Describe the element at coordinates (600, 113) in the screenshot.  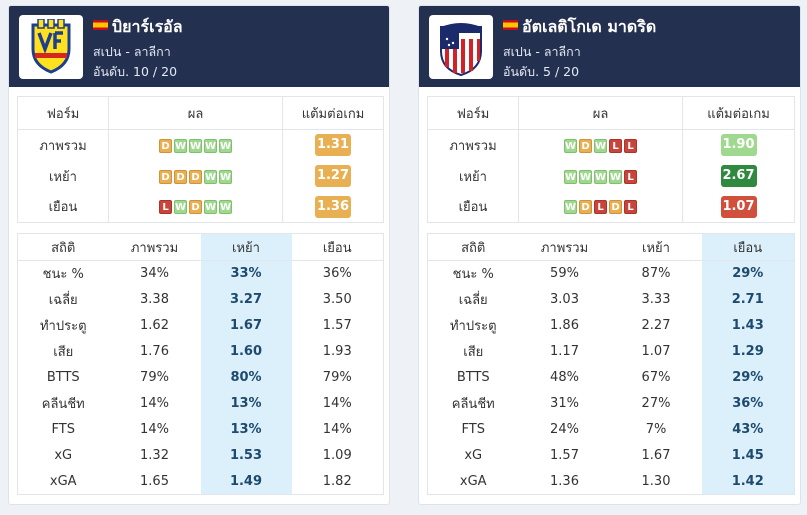
I see `result-header: ผล` at that location.